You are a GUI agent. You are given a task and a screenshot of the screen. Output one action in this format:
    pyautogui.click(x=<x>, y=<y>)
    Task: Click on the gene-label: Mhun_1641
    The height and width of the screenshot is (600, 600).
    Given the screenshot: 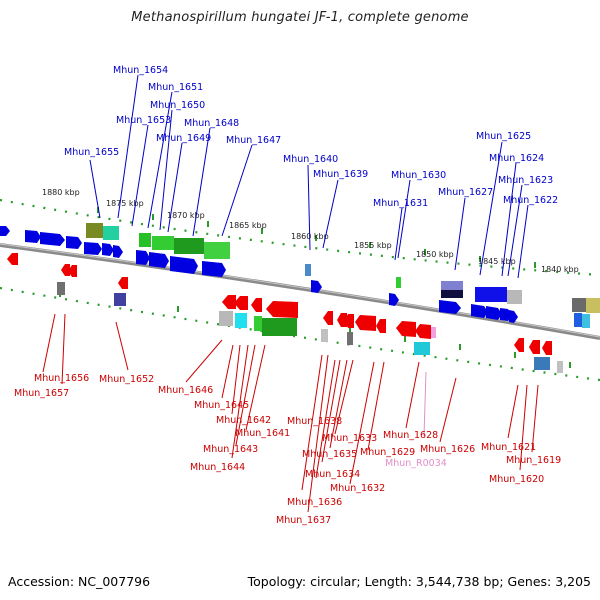 What is the action you would take?
    pyautogui.click(x=262, y=433)
    